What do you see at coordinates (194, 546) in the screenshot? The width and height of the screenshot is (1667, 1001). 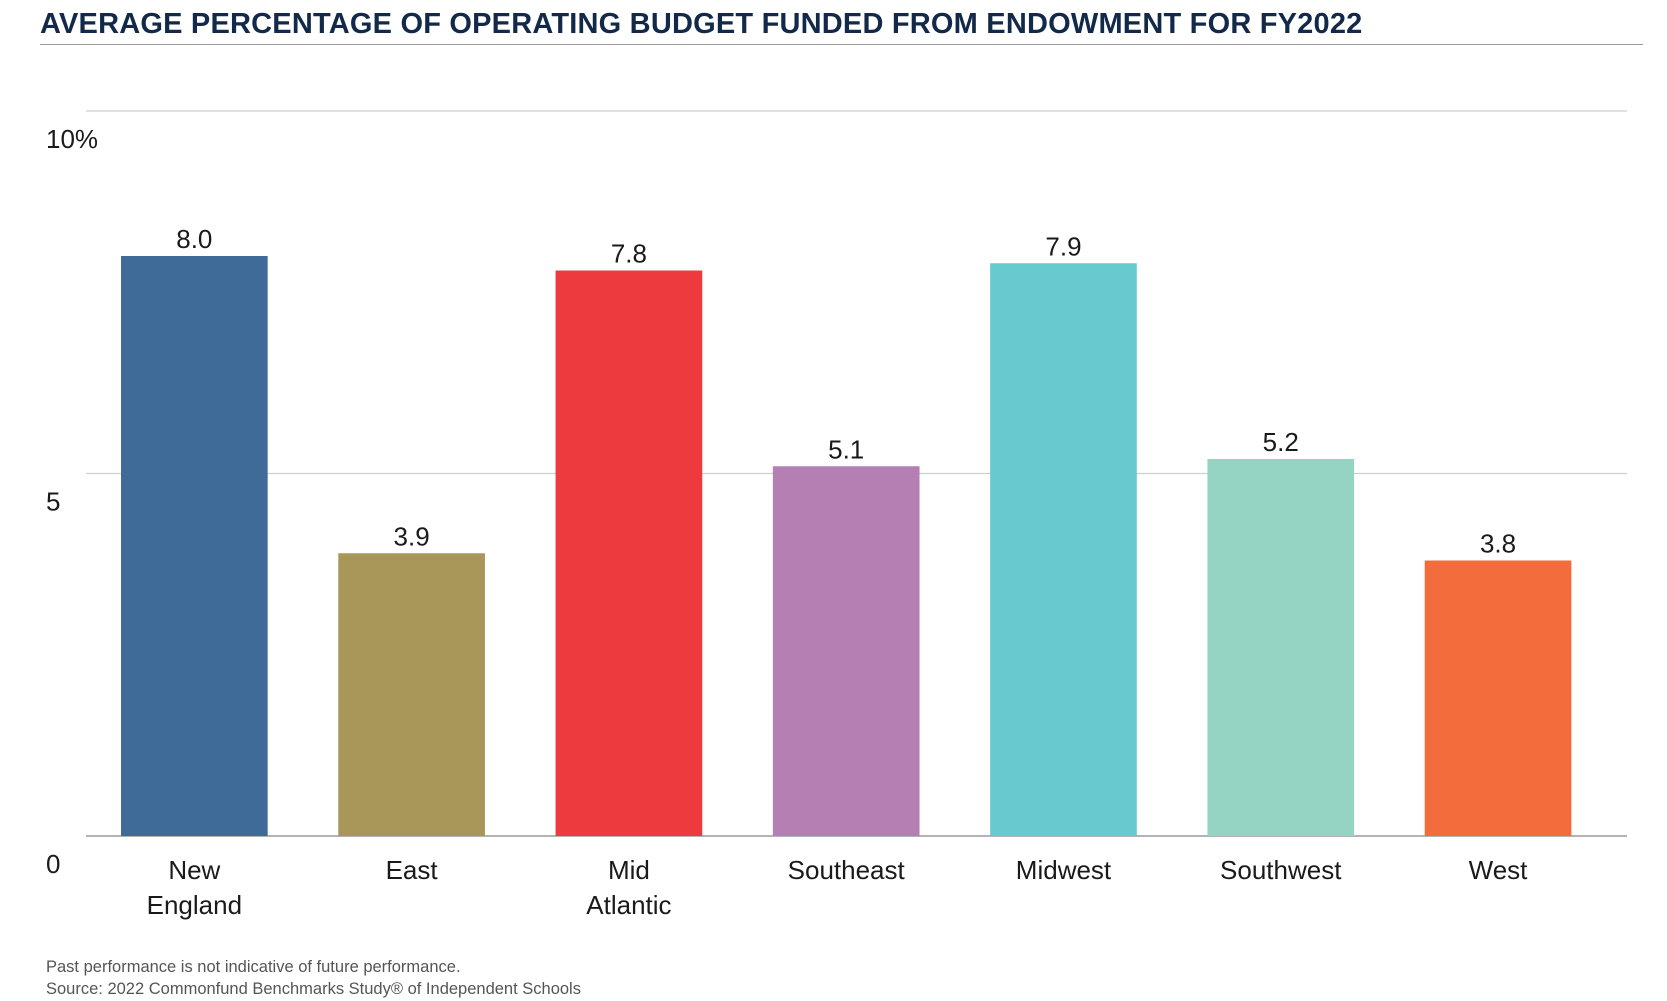 I see `bar-new-england` at bounding box center [194, 546].